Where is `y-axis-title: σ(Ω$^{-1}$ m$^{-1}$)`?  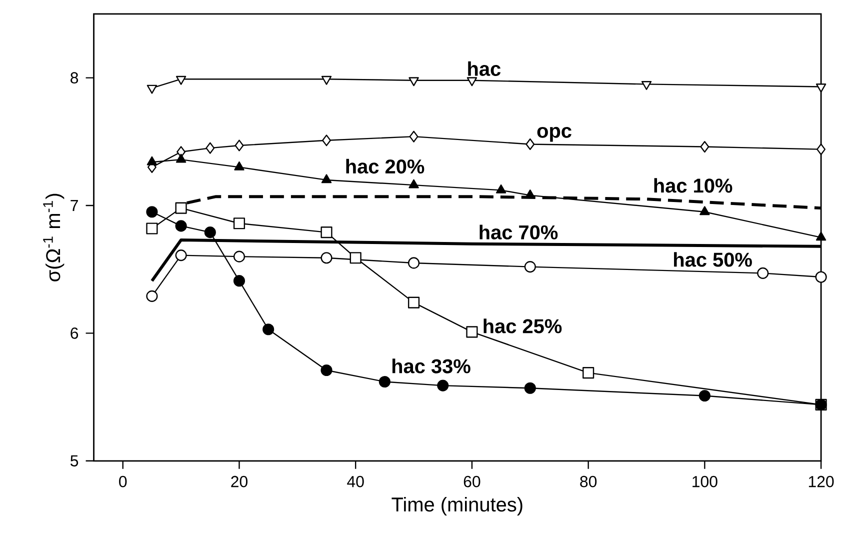 y-axis-title: σ(Ω$^{-1}$ m$^{-1}$) is located at coordinates (53, 238).